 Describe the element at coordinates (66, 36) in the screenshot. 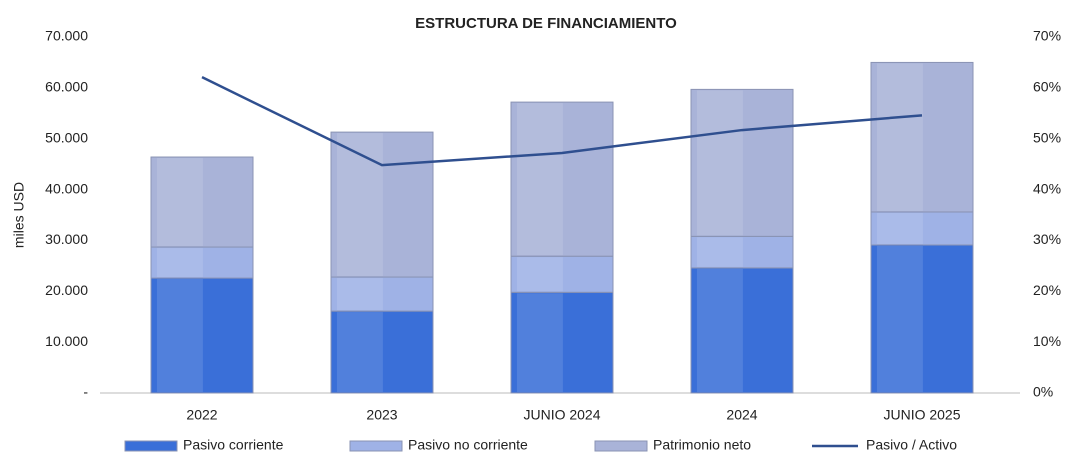

I see `y-tick-label: 70.000` at that location.